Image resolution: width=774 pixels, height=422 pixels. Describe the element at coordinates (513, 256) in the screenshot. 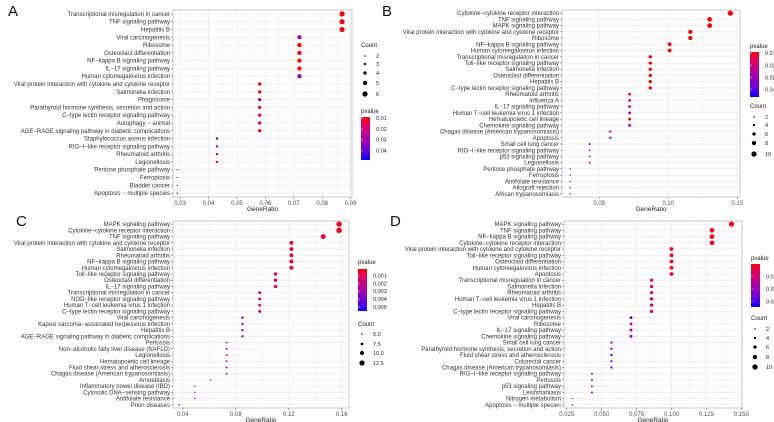

I see `term-label: Toll−like receptor signaling pathway` at that location.